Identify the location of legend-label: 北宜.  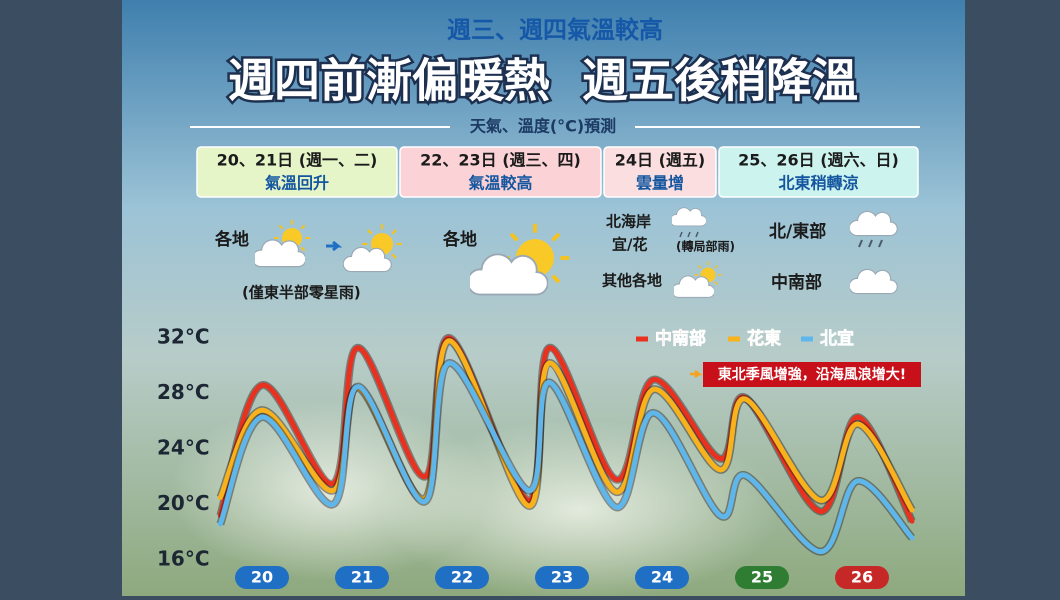
(837, 338).